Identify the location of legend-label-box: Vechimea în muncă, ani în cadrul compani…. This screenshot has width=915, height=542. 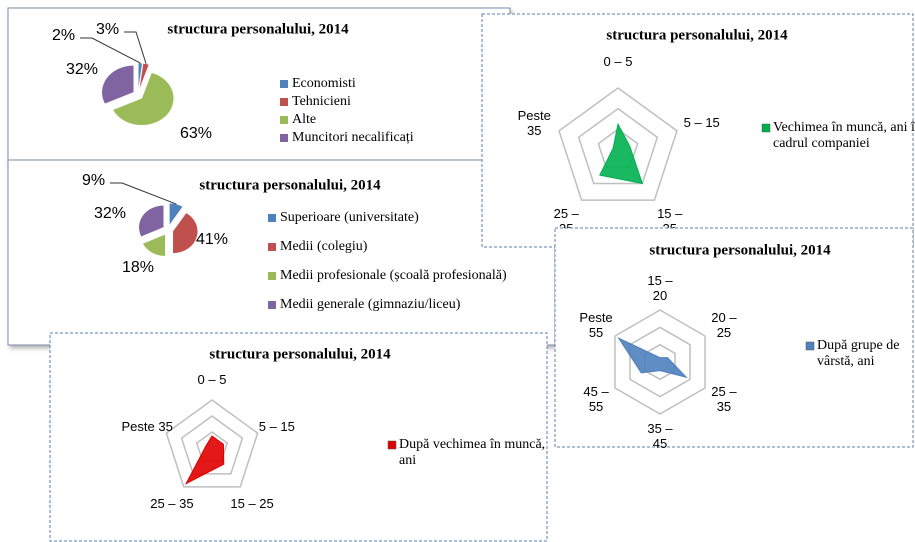
(844, 135).